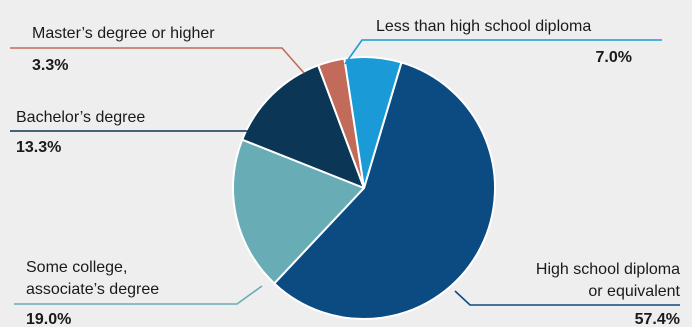  Describe the element at coordinates (483, 26) in the screenshot. I see `slice-category-label-4-0: Less than high school diploma` at that location.